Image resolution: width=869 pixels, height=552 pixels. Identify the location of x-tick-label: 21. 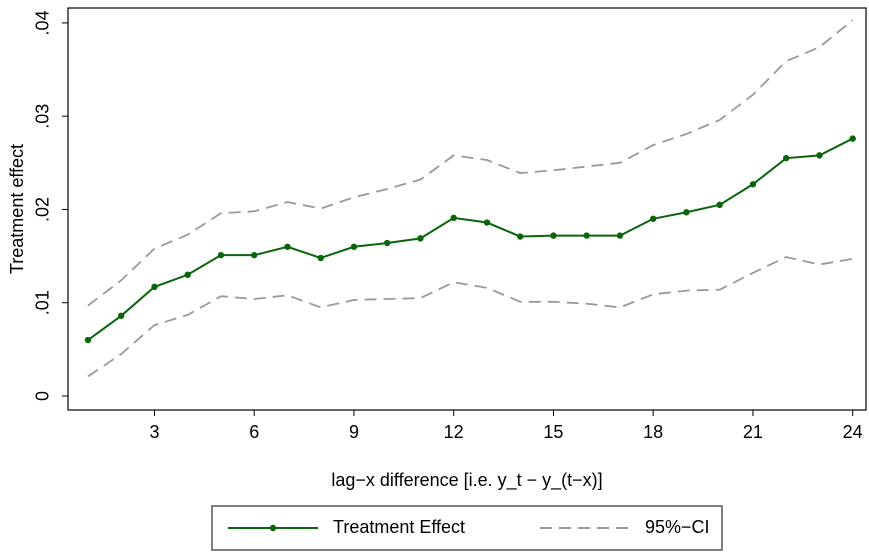
(753, 432).